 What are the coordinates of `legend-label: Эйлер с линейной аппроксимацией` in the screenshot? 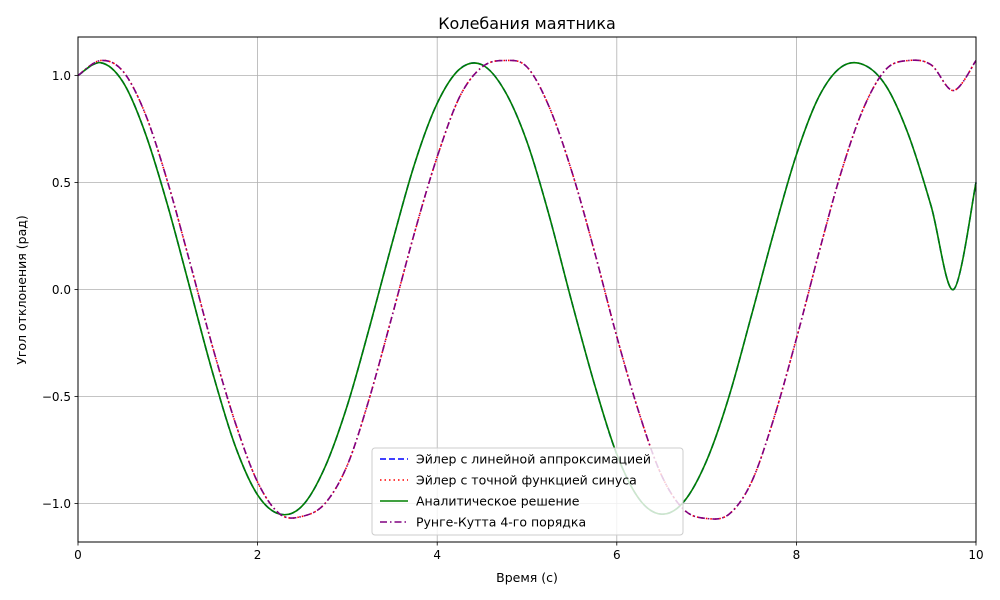 It's located at (533, 459).